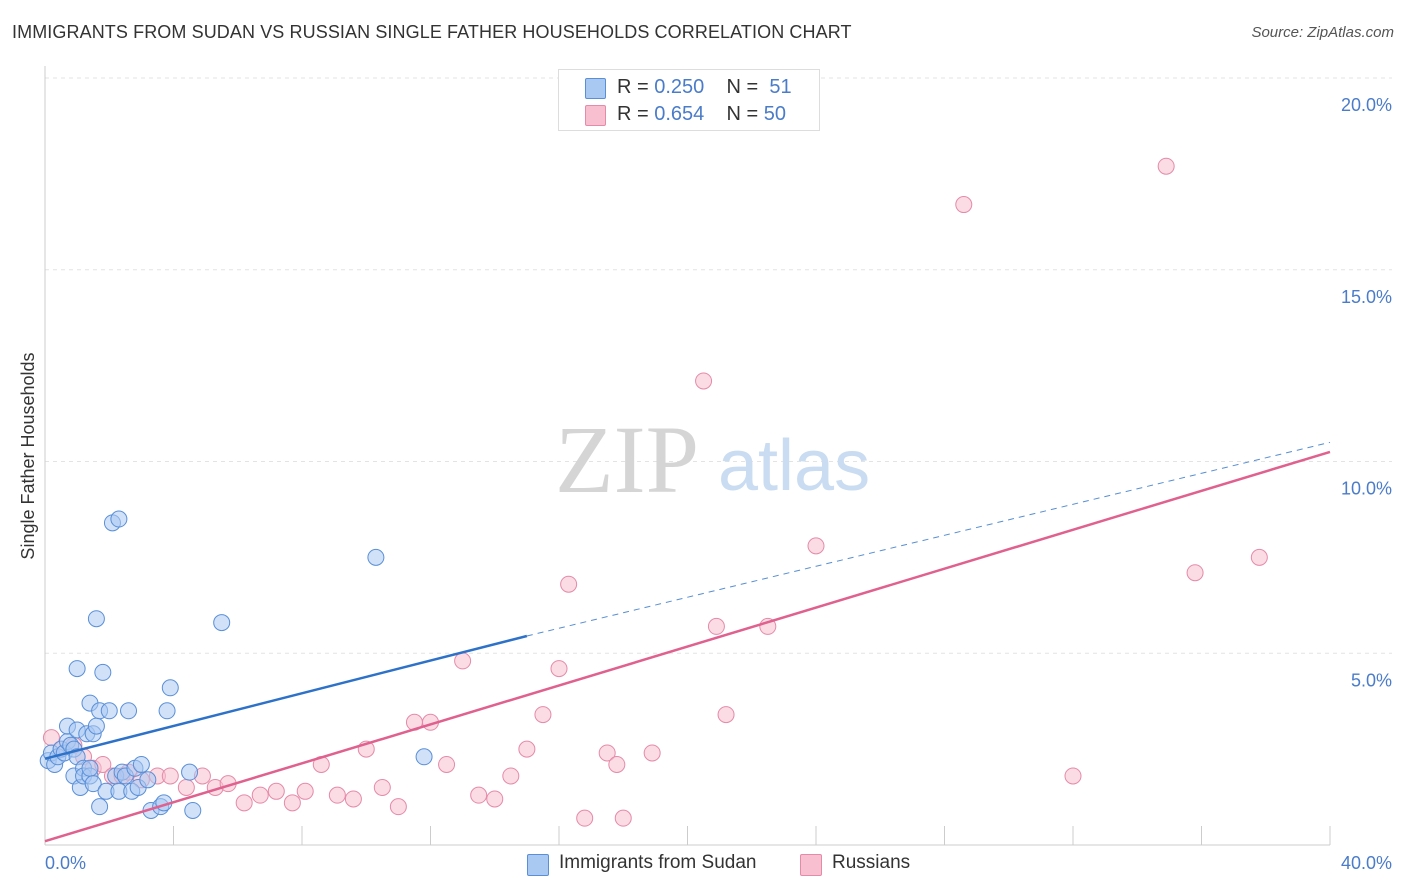  I want to click on chart-source: Source: ZipAtlas.com, so click(1322, 32).